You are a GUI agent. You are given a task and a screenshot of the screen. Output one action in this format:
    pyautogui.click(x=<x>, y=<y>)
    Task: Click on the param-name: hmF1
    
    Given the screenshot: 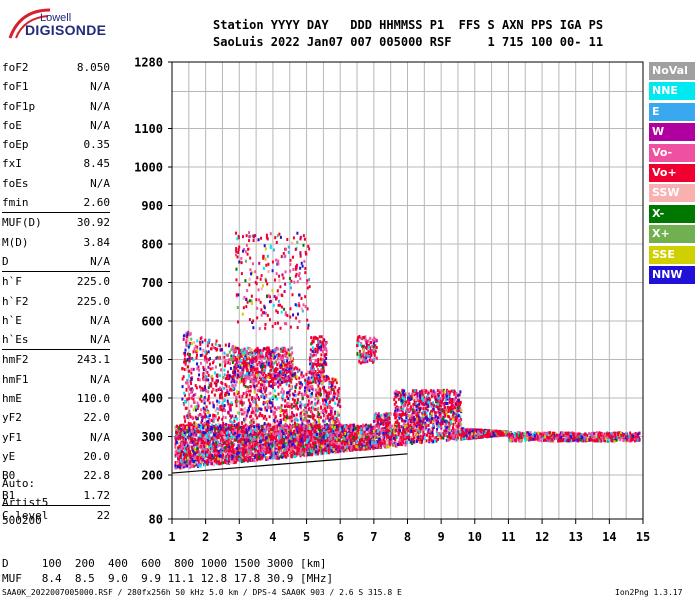 What is the action you would take?
    pyautogui.click(x=15, y=379)
    